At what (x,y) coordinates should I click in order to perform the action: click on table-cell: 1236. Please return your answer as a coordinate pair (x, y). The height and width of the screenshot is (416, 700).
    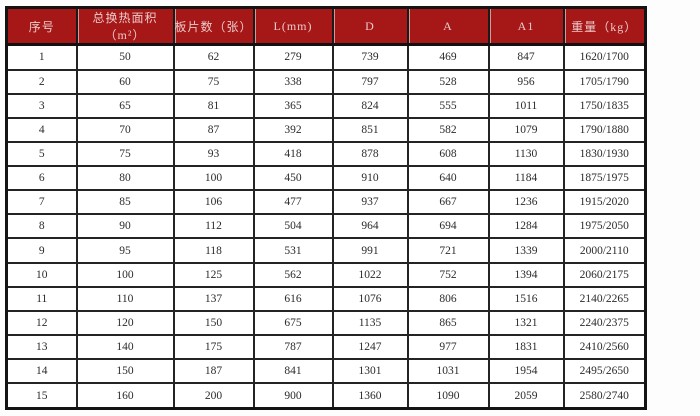
    Looking at the image, I should click on (526, 202).